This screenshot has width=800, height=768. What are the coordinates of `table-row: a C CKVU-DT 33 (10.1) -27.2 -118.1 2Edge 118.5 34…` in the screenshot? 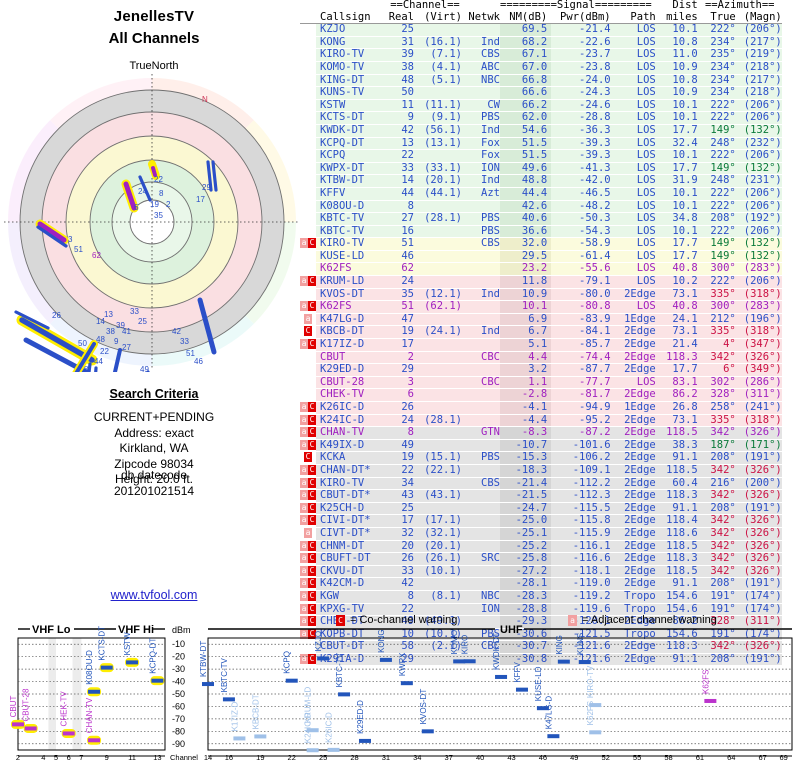 It's located at (541, 572).